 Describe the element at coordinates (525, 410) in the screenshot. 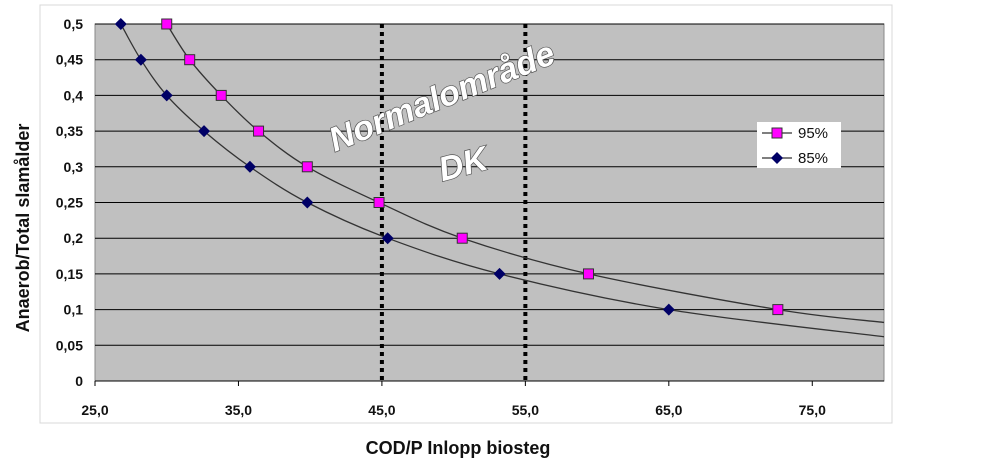

I see `x-tick-label: 55,0` at that location.